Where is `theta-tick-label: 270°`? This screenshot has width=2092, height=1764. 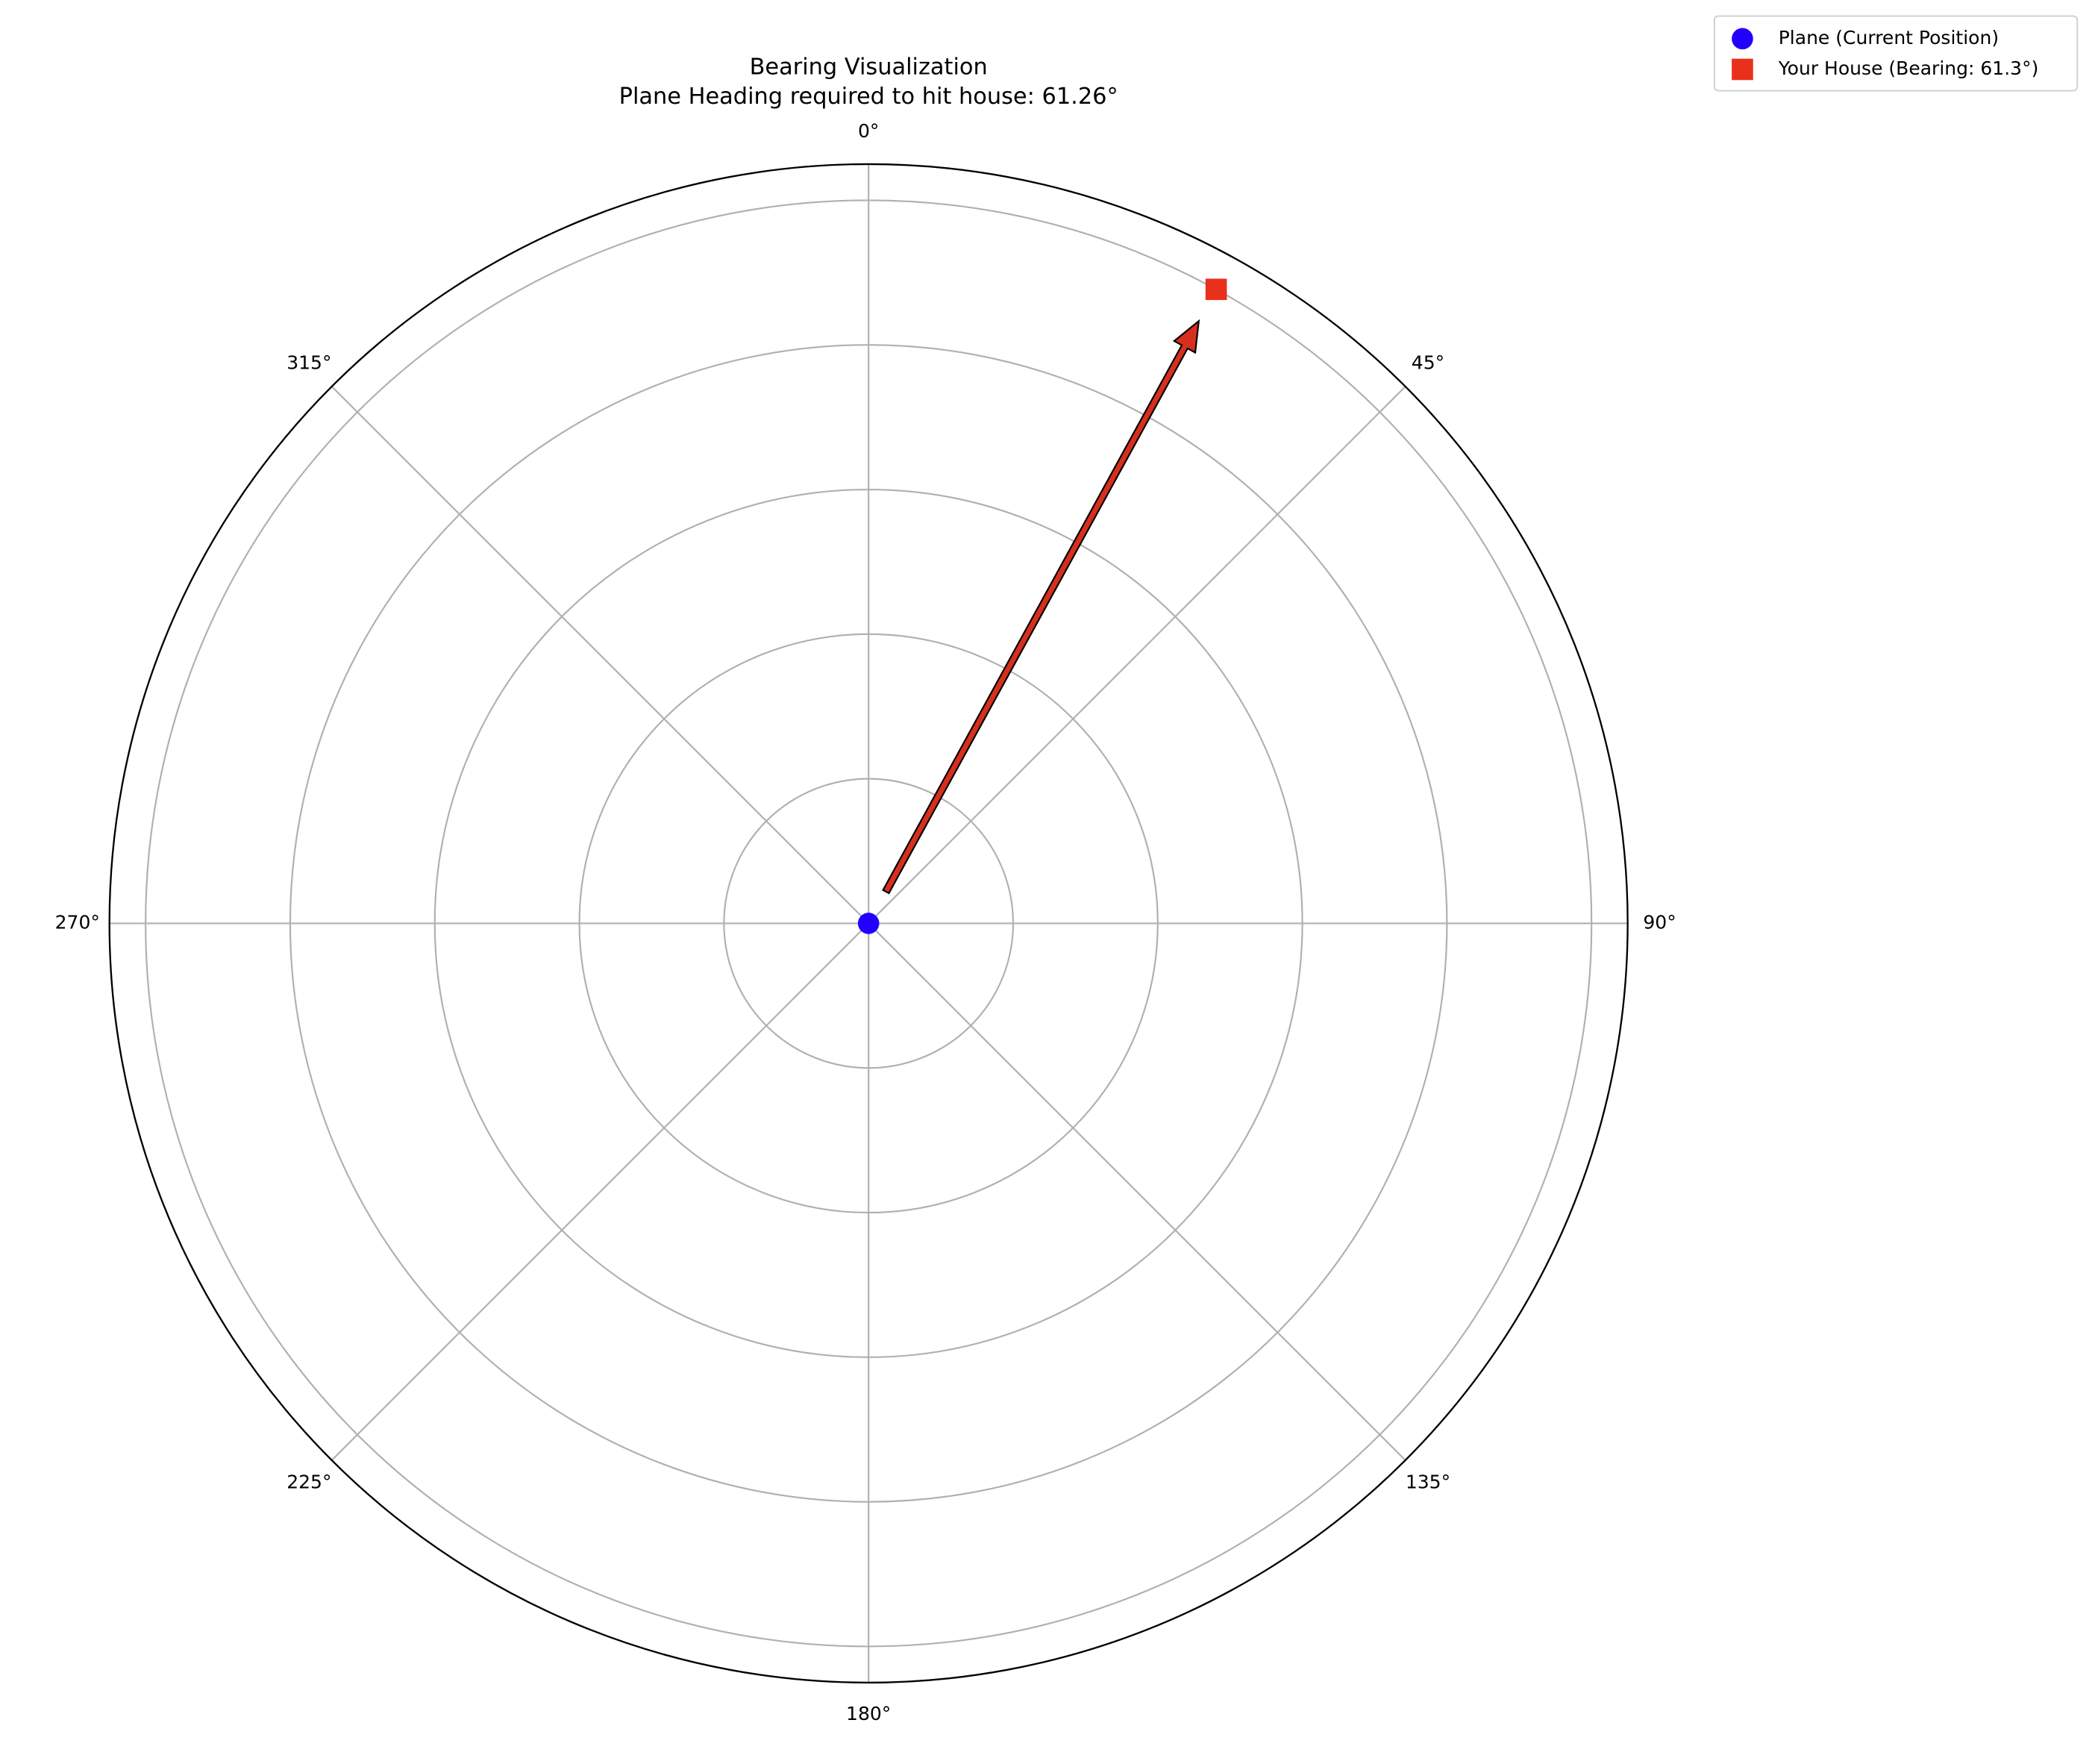 theta-tick-label: 270° is located at coordinates (77, 922).